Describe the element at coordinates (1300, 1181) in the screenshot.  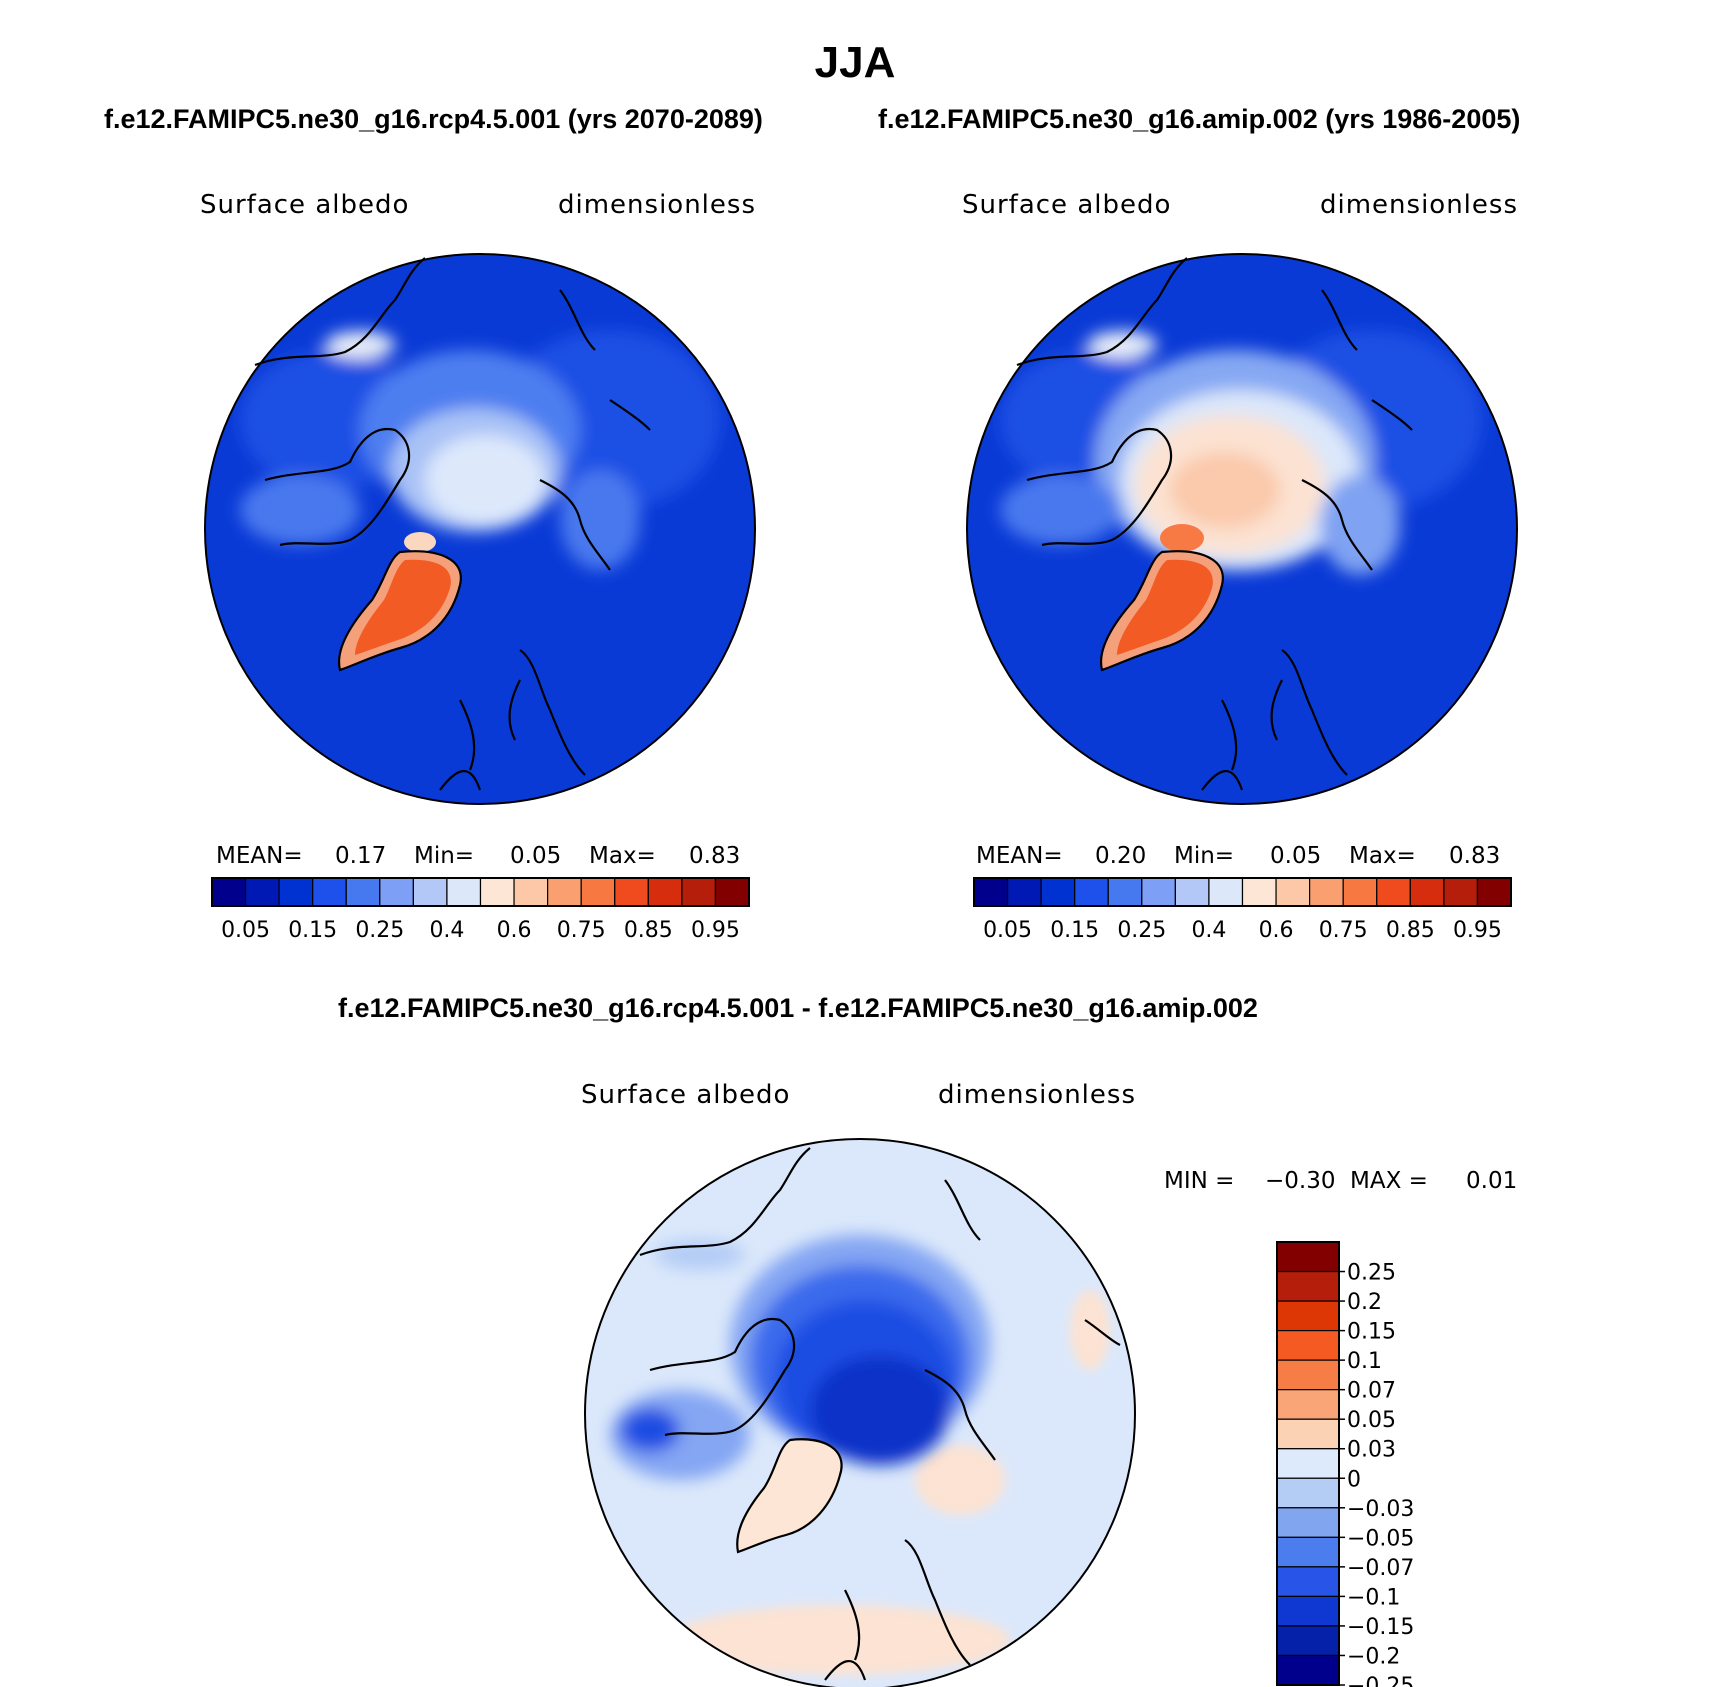
I see `diff-min-value: −0.30` at that location.